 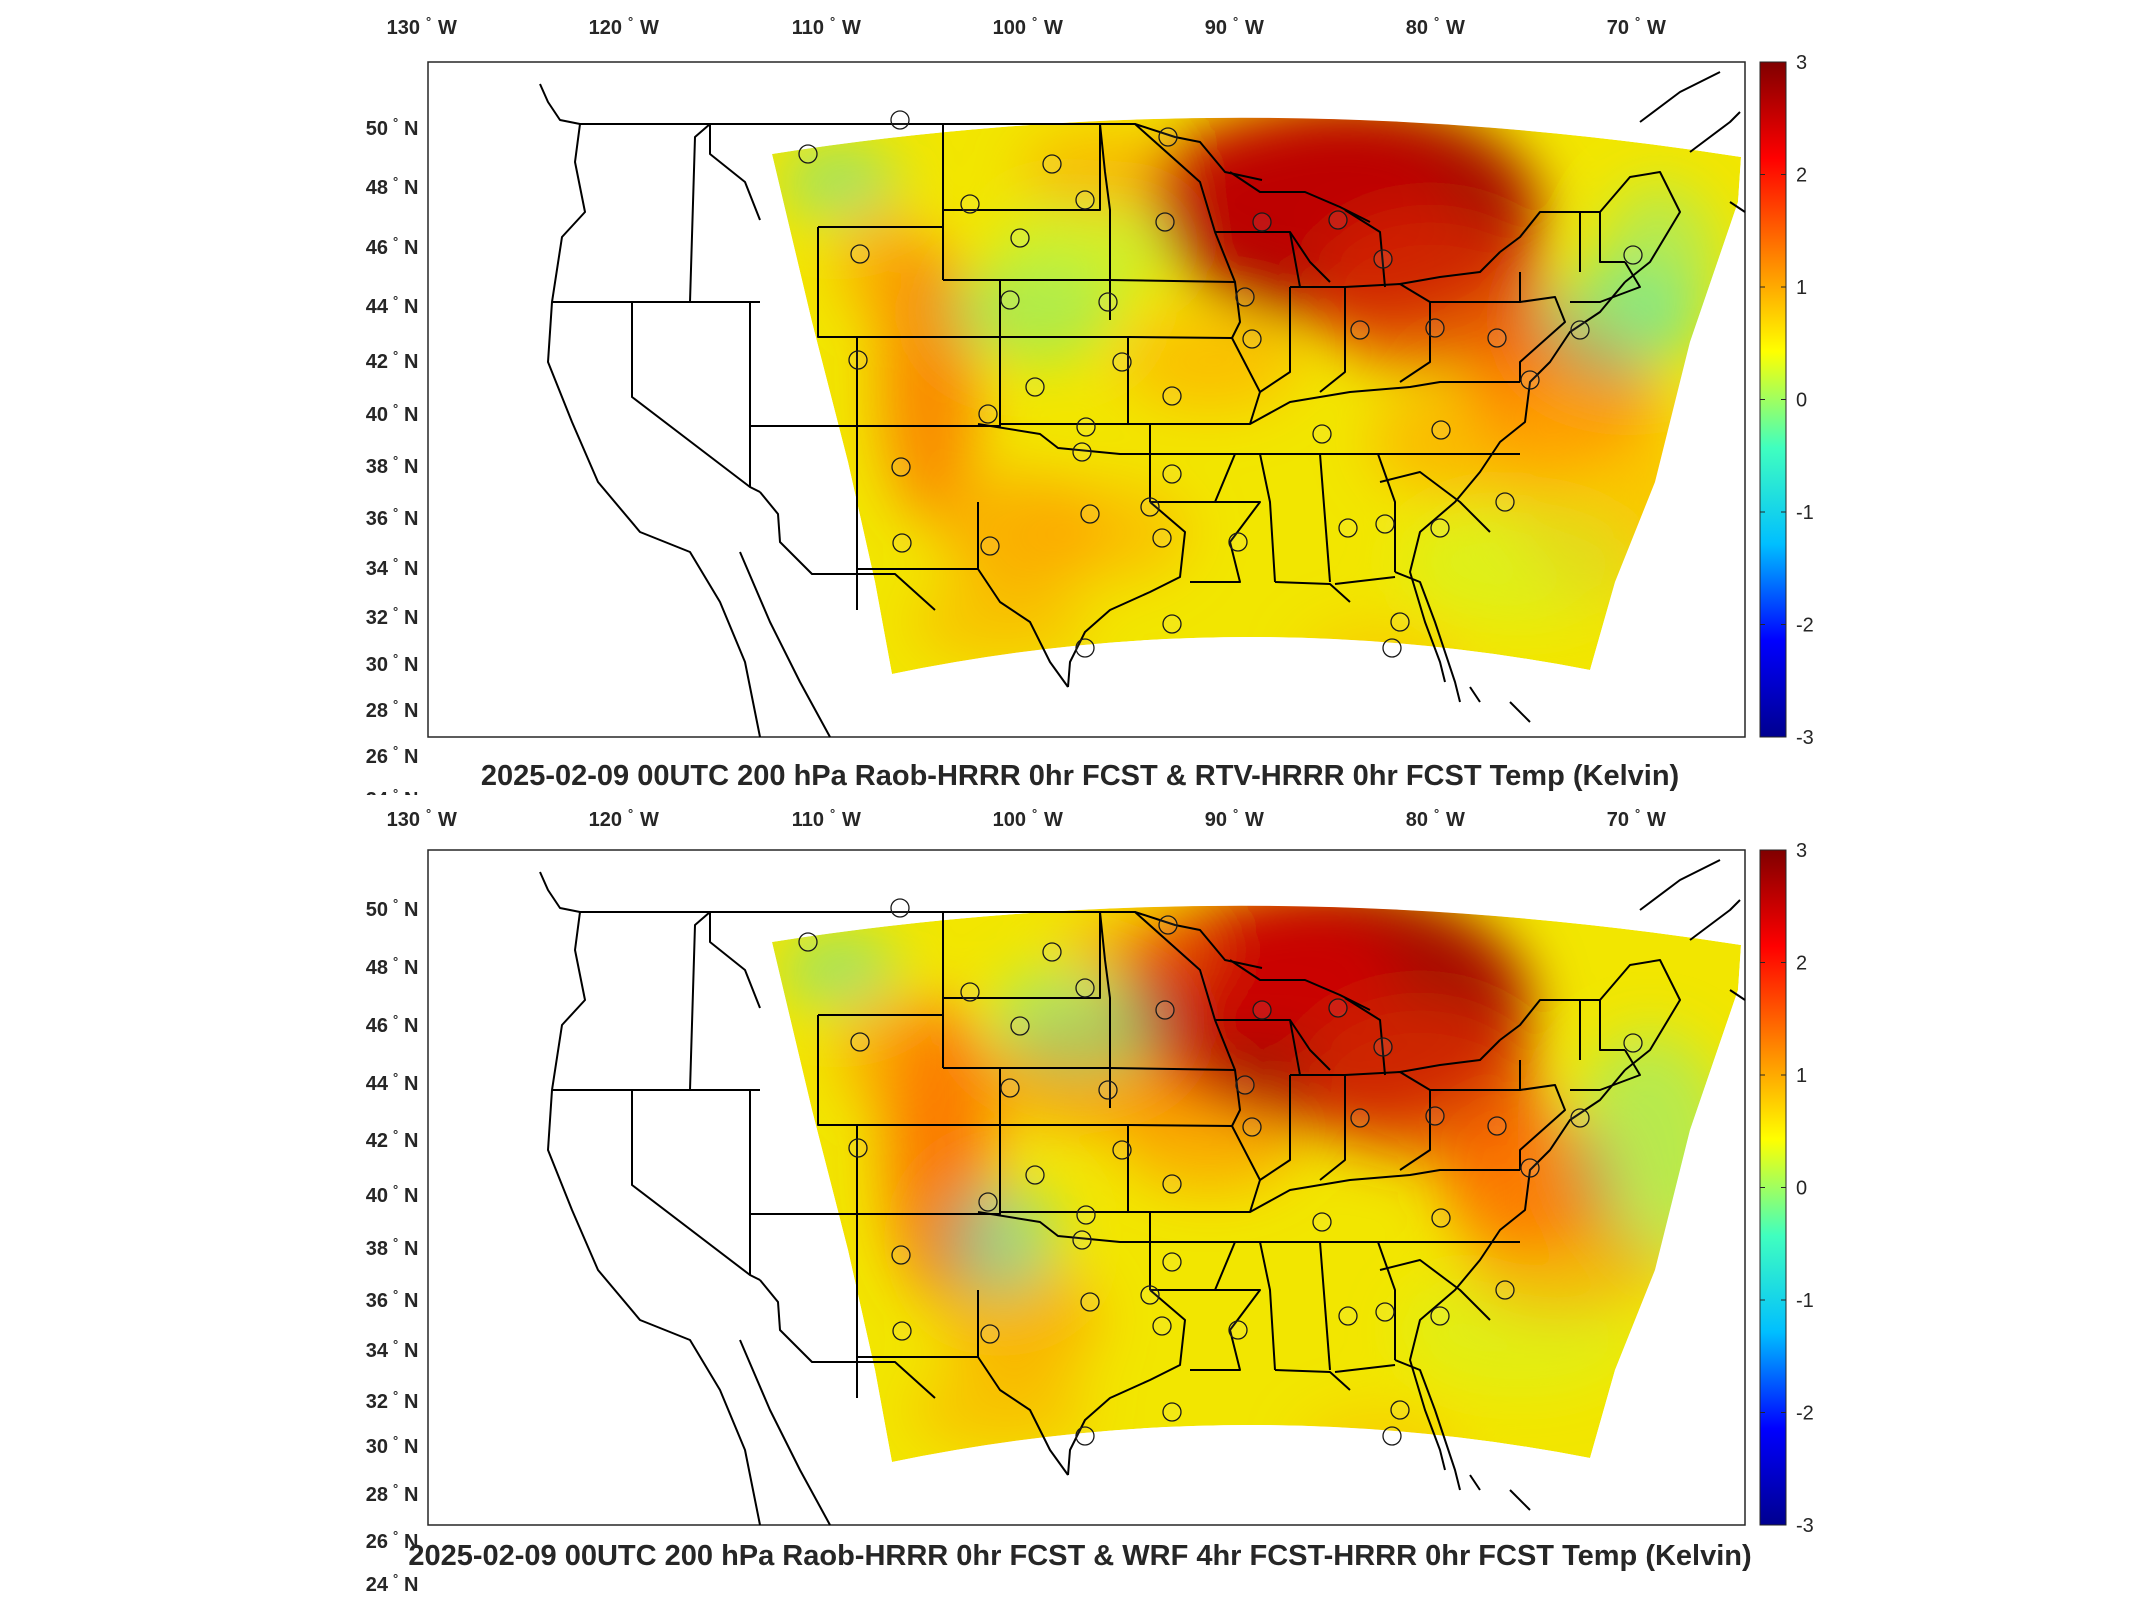 What do you see at coordinates (1028, 26) in the screenshot?
I see `lon-tick-label: 100 ° W` at bounding box center [1028, 26].